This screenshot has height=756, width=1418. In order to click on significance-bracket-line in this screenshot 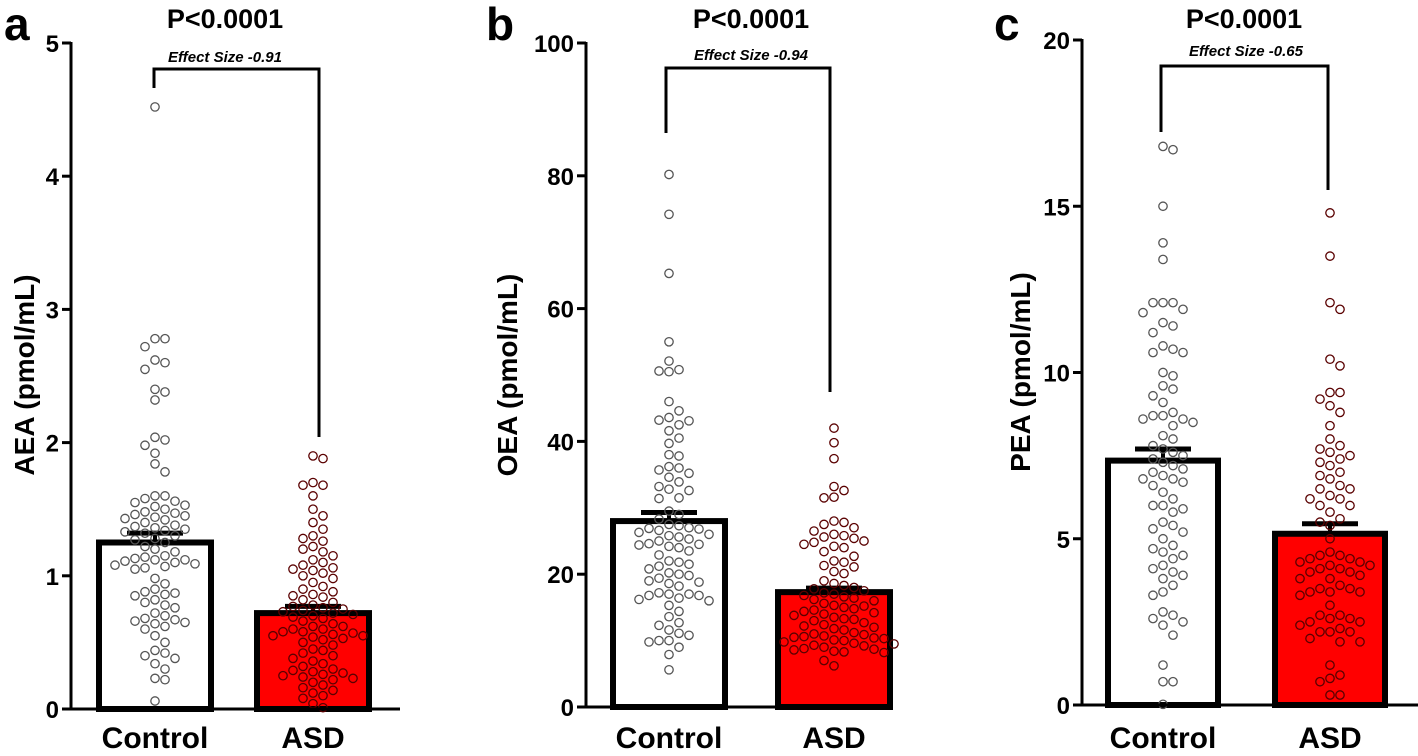, I will do `click(236, 252)`.